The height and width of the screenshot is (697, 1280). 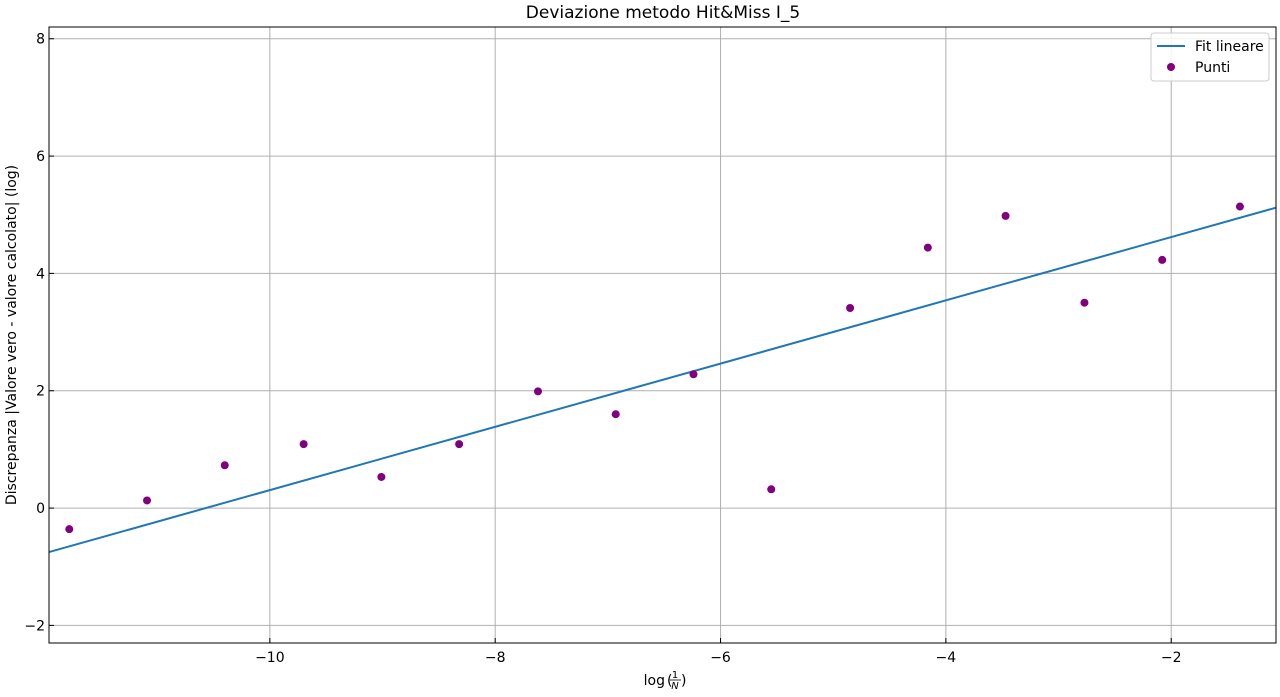 What do you see at coordinates (1171, 658) in the screenshot?
I see `x-tick-label: −2` at bounding box center [1171, 658].